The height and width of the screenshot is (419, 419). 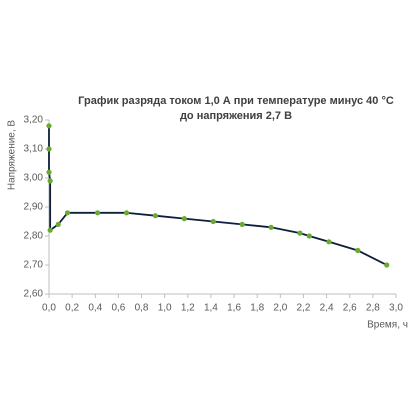 I want to click on x-tick-label: 0,6, so click(x=118, y=308).